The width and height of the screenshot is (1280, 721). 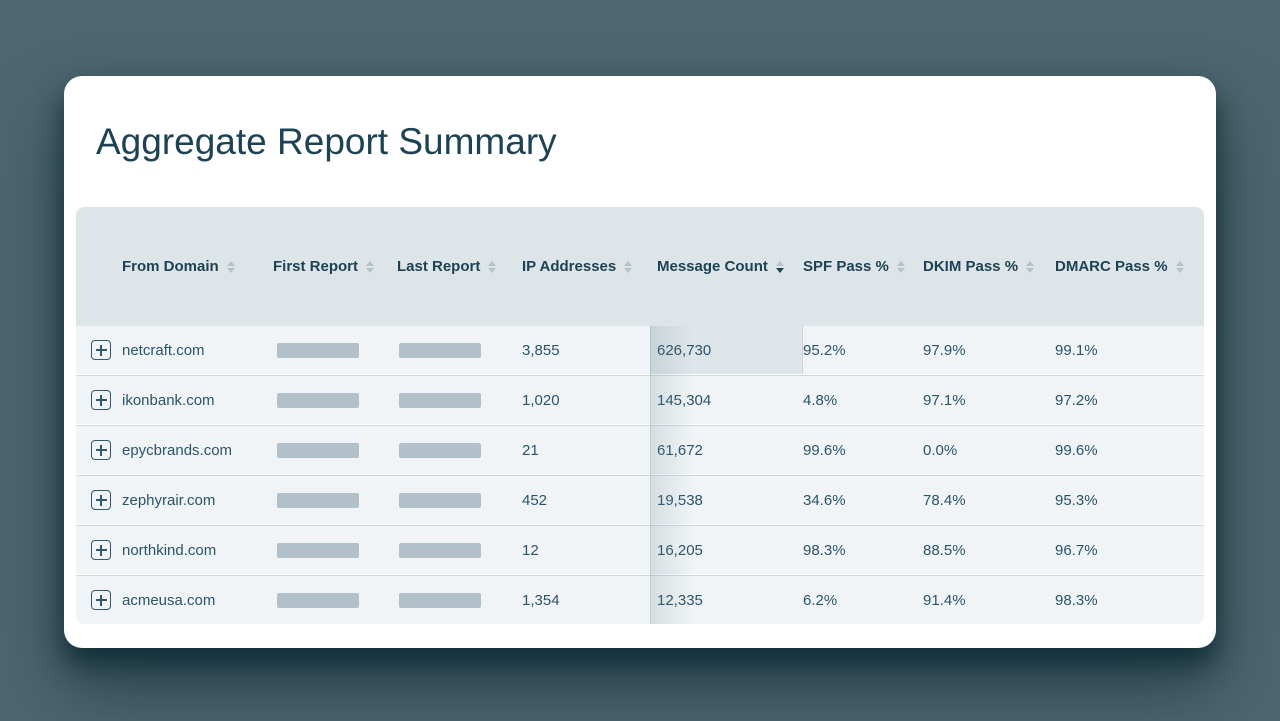 I want to click on spf-pass-cell: 99.6%, so click(x=824, y=450).